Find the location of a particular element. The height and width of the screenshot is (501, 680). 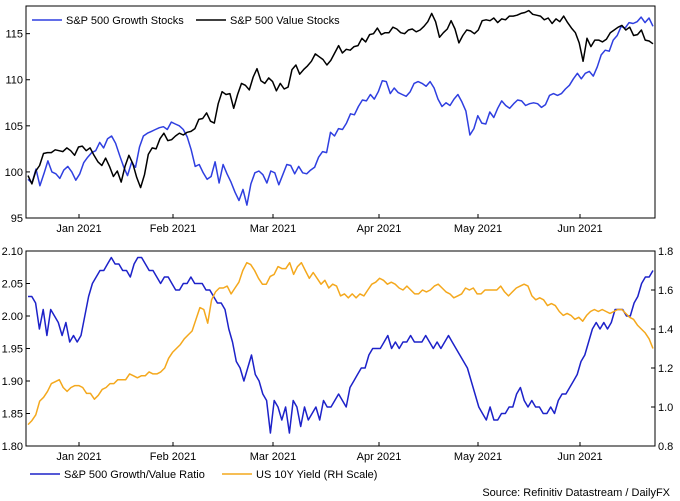

y2-tick-label: 1.4 is located at coordinates (665, 330).